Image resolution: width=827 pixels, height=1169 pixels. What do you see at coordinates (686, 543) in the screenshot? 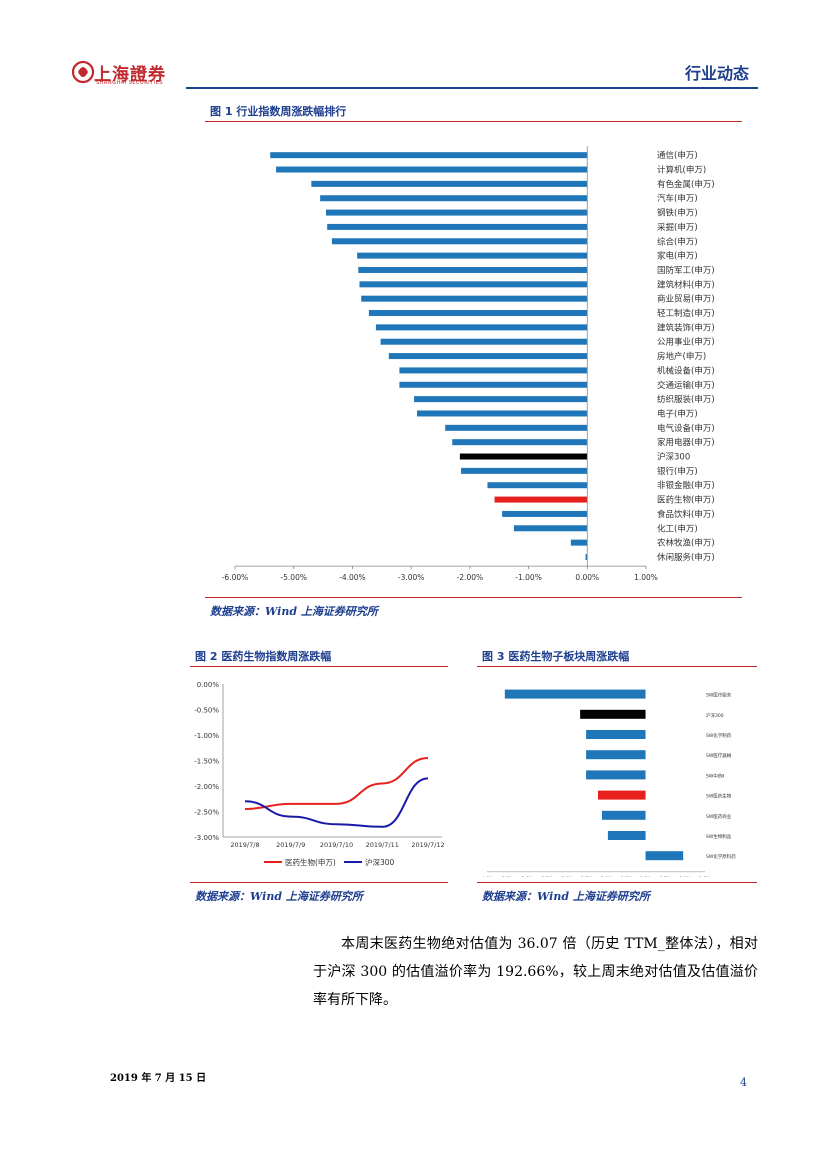
I see `category-label-27: 农林牧渔(申万)` at bounding box center [686, 543].